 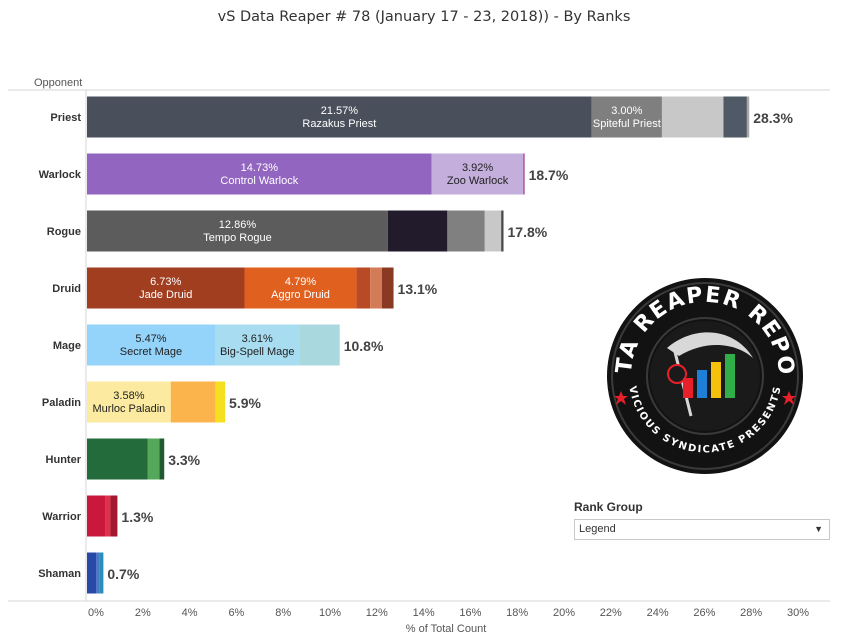 I want to click on rank-group-filter: Rank Group Legend ▼, so click(x=702, y=520).